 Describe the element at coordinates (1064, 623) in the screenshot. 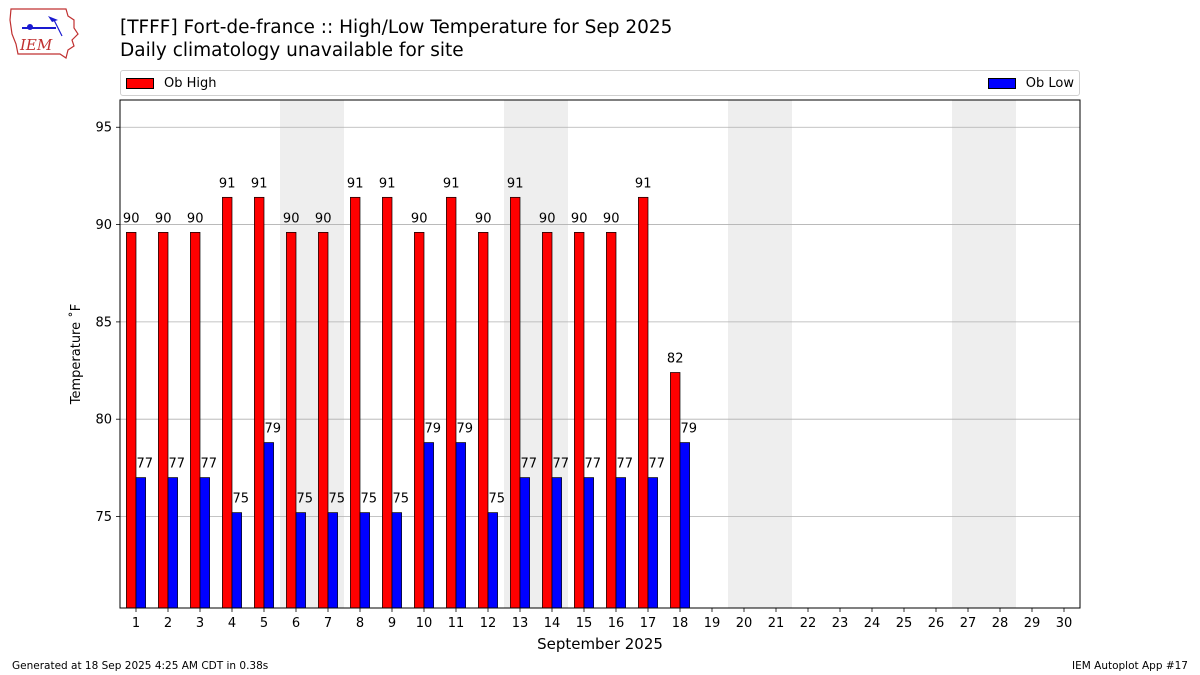

I see `x-tick-label: 30` at that location.